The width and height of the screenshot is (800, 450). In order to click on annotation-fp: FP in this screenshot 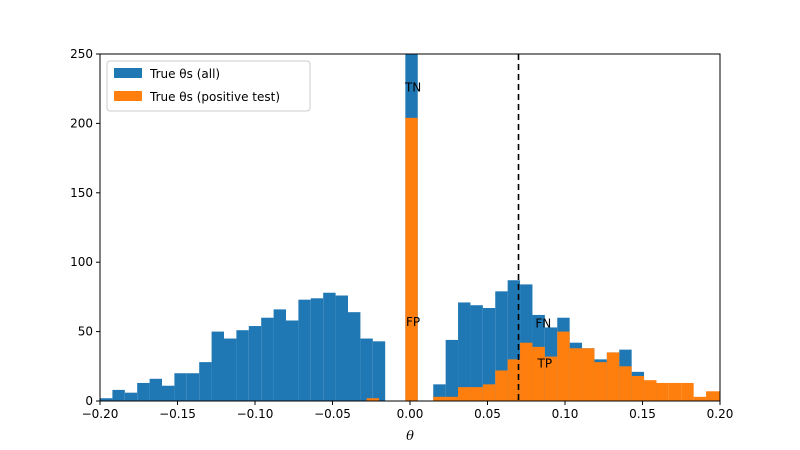, I will do `click(413, 322)`.